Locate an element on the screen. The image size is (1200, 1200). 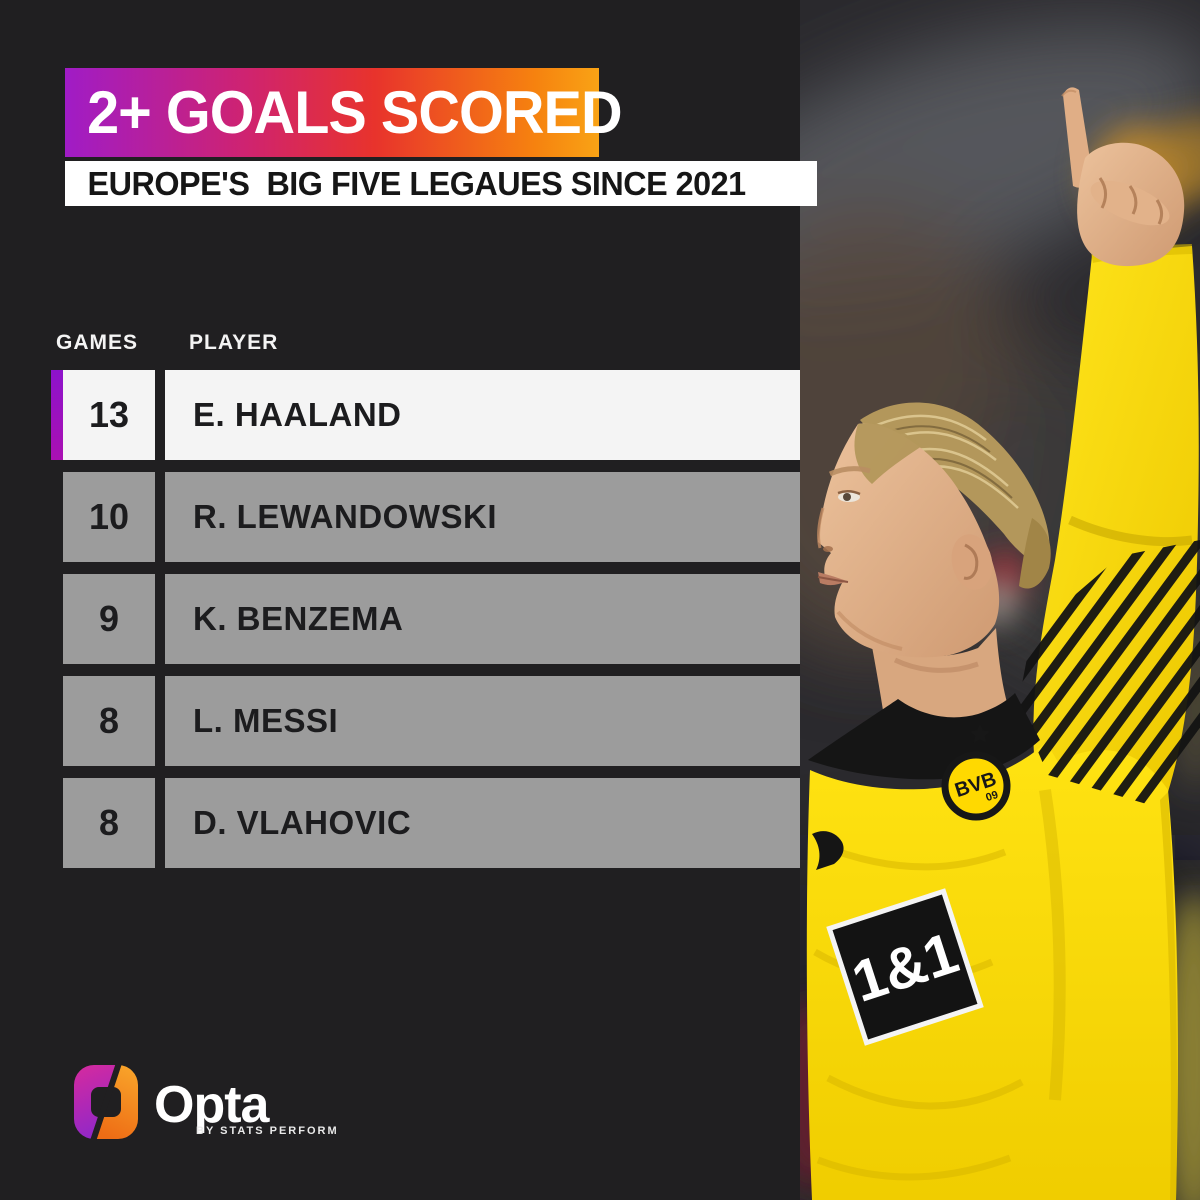
highlight-stripe is located at coordinates (57, 415).